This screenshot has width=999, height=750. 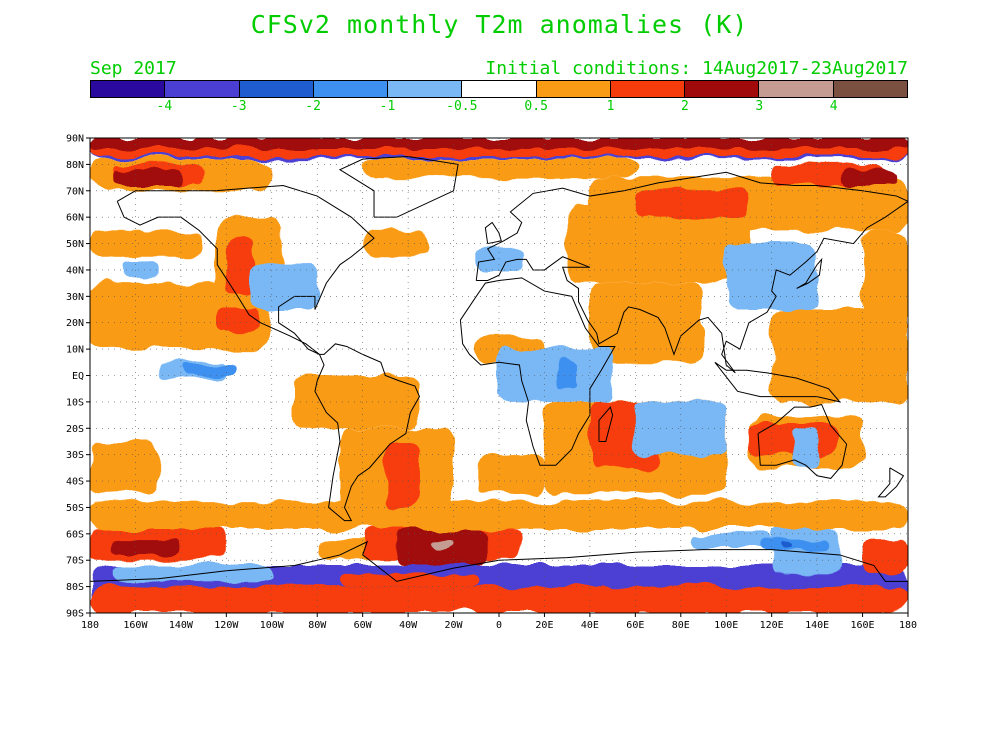 I want to click on color-legend-label: -4, so click(x=164, y=106).